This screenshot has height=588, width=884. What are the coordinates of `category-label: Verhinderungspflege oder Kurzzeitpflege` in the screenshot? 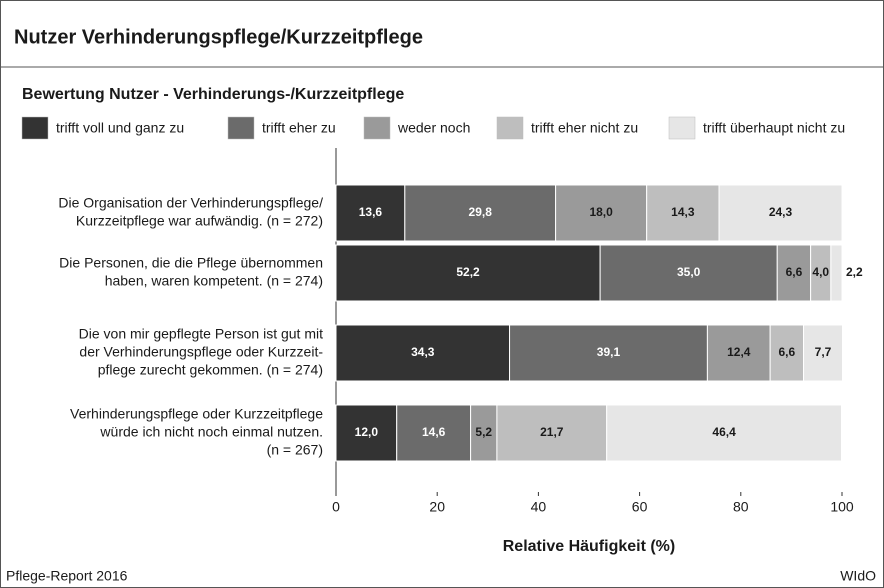 It's located at (196, 414).